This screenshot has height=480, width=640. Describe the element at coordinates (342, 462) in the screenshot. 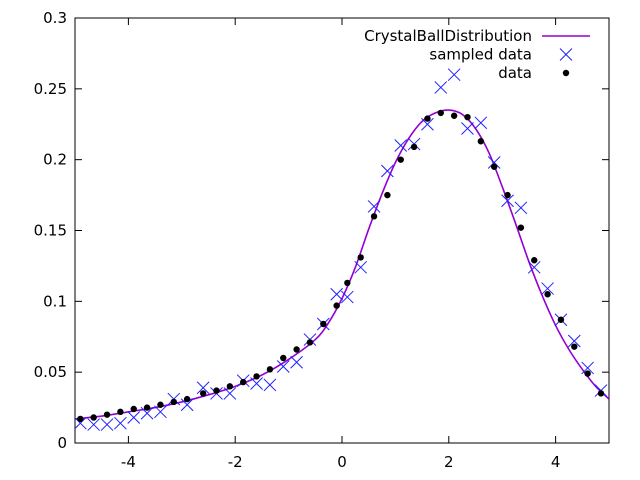

I see `x-tick-label: 0` at that location.